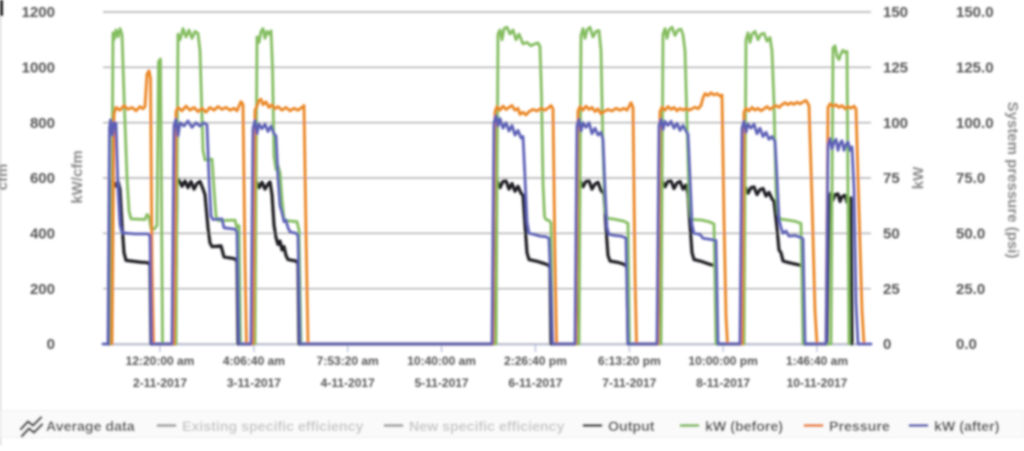 Image resolution: width=1024 pixels, height=451 pixels. Describe the element at coordinates (254, 383) in the screenshot. I see `svg-text: 3-11-2017` at that location.